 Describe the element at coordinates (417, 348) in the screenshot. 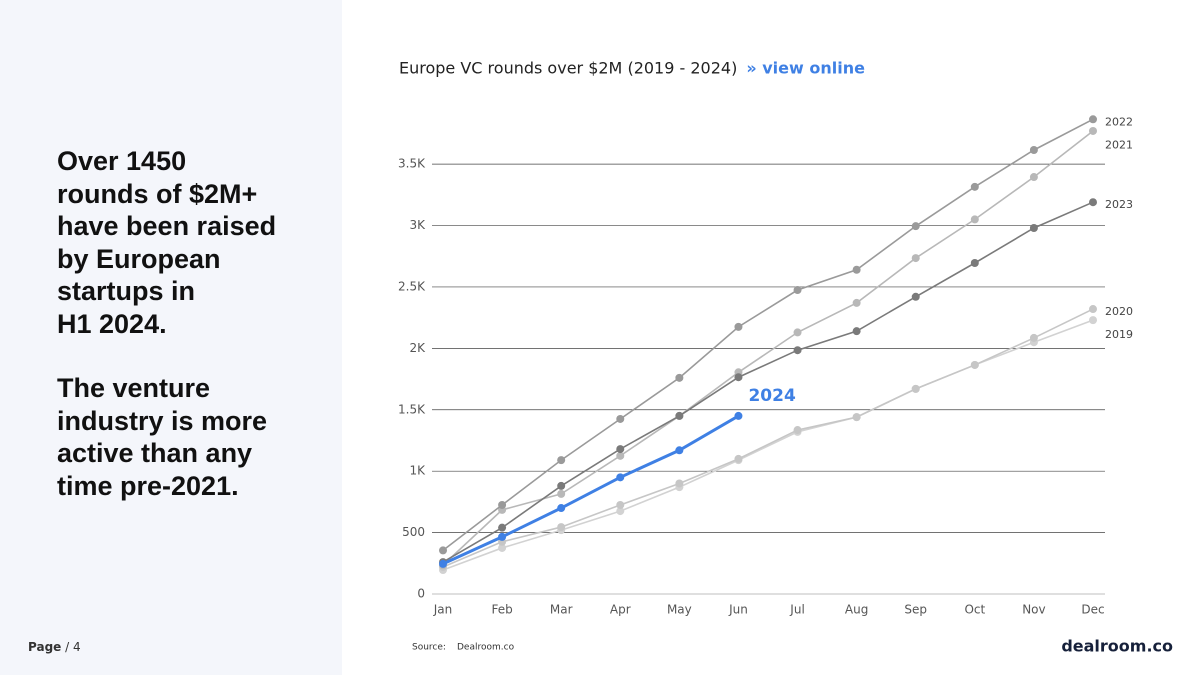

I see `y-tick-label: 2K` at that location.